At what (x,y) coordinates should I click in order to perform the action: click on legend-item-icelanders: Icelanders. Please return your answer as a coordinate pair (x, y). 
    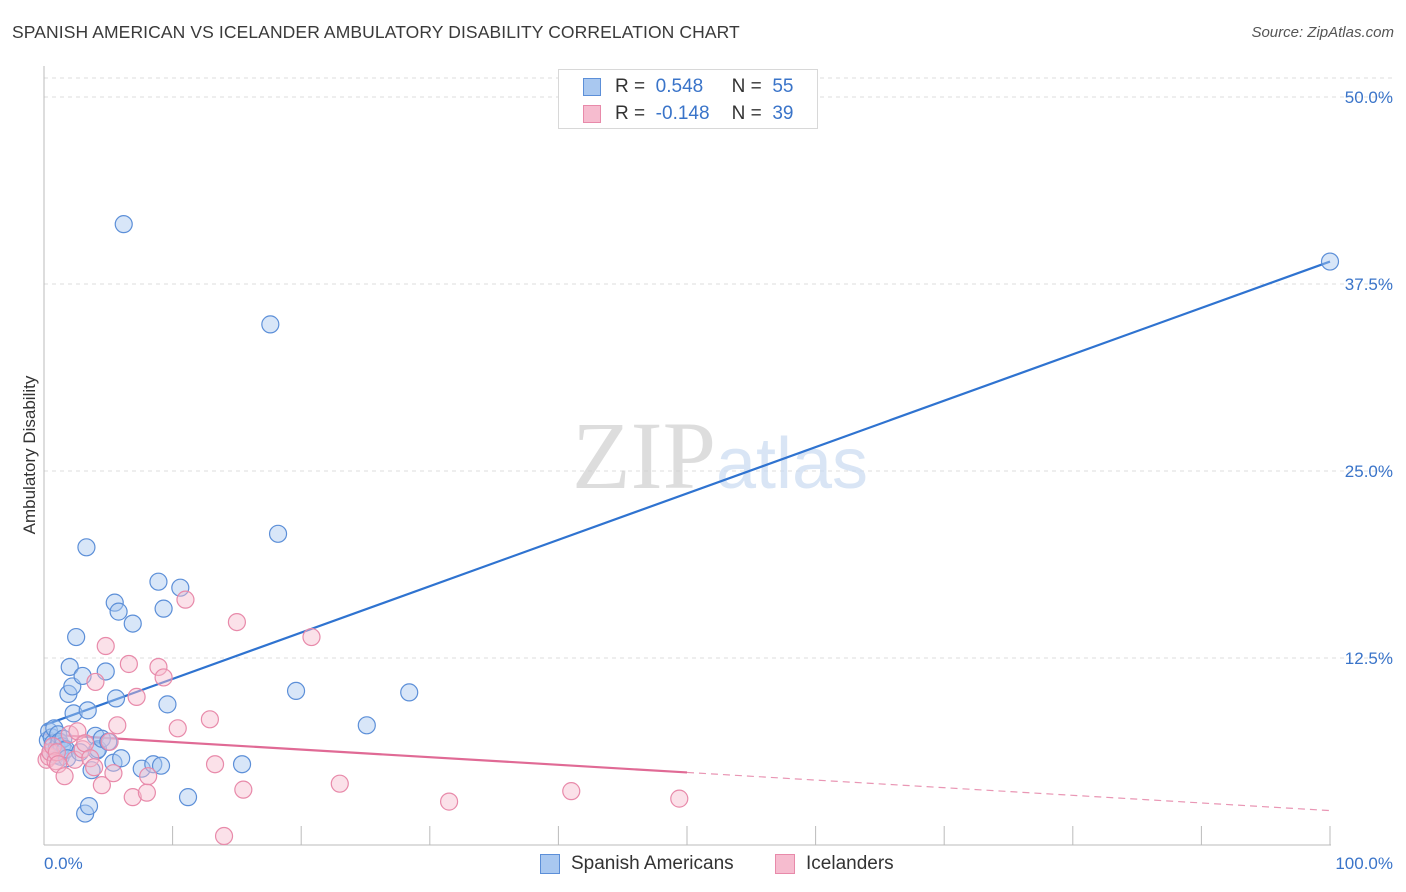
    Looking at the image, I should click on (834, 864).